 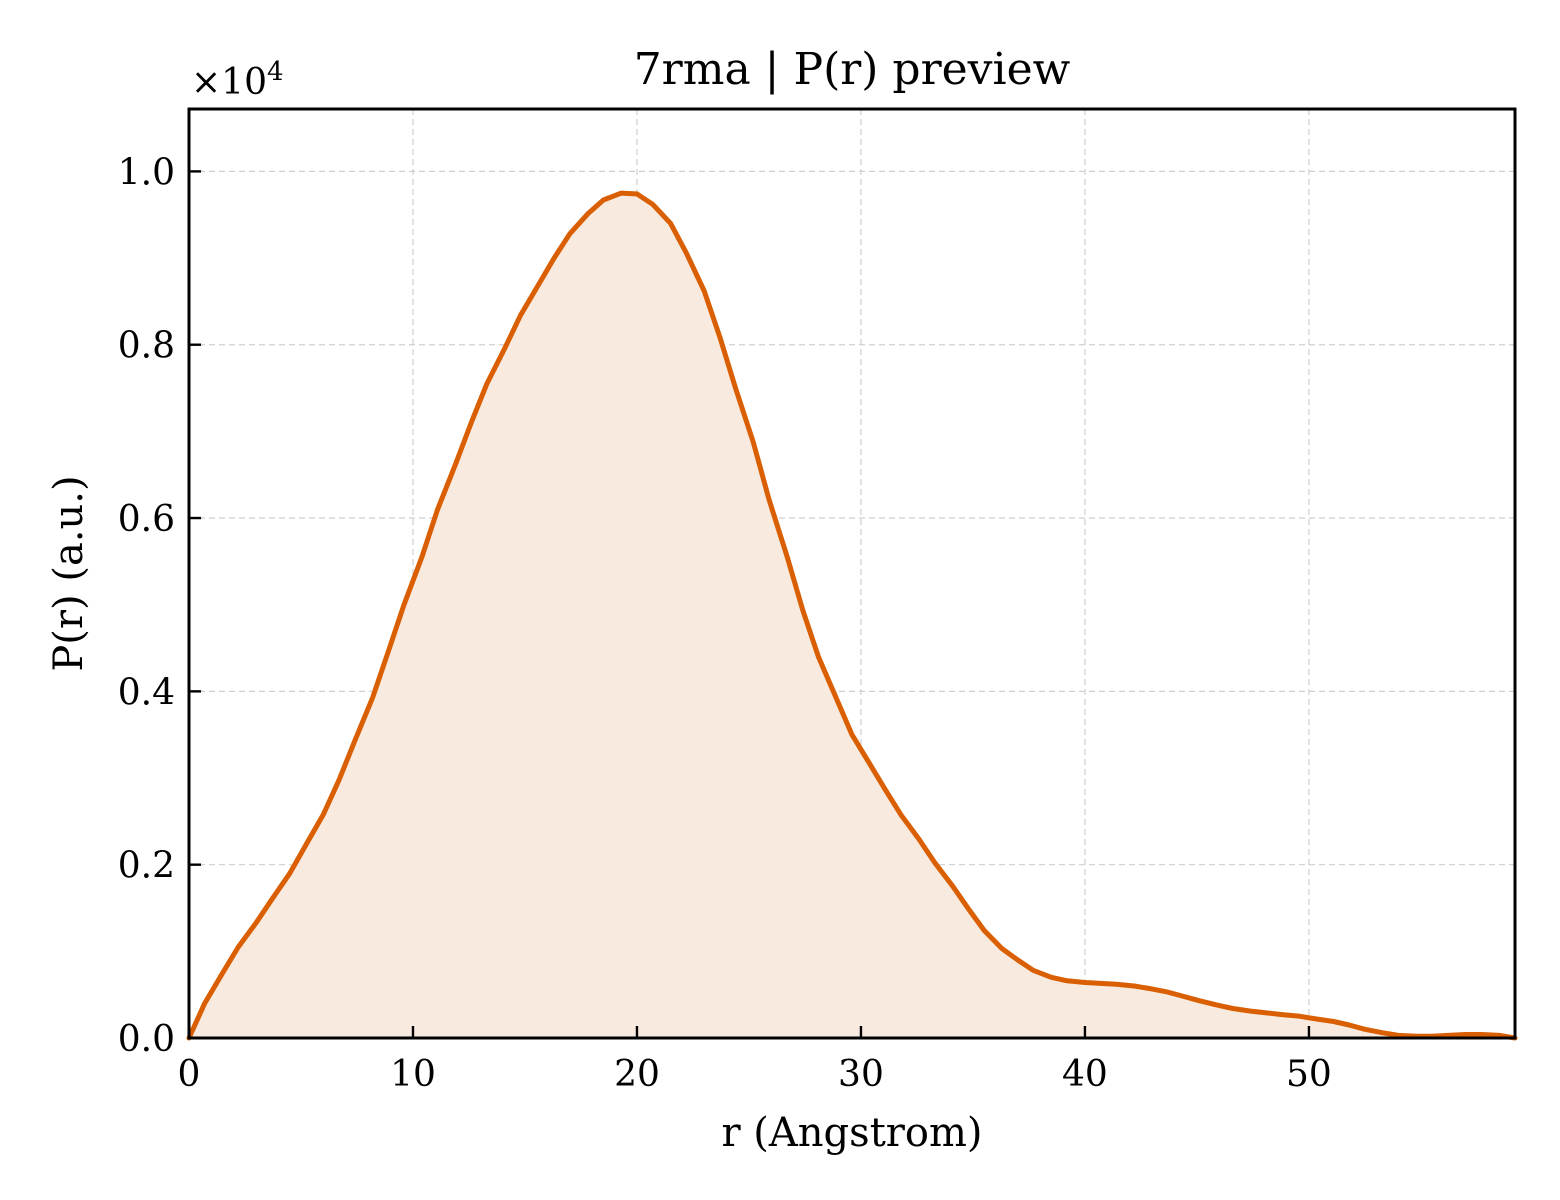 What do you see at coordinates (1085, 1074) in the screenshot?
I see `x-tick-label: 40` at bounding box center [1085, 1074].